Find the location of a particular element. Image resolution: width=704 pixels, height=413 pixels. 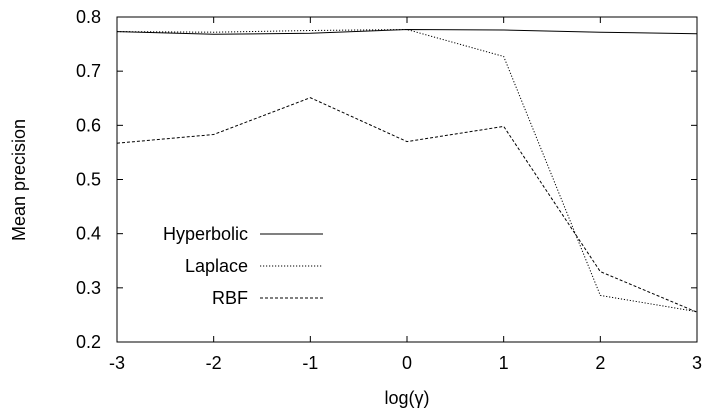

x-tick-label: 2 is located at coordinates (600, 363).